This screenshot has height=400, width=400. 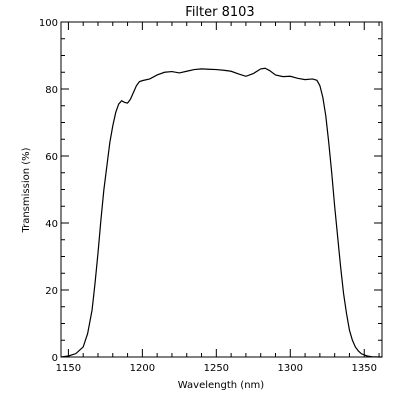 I want to click on y-tick-label: 80, so click(x=51, y=90).